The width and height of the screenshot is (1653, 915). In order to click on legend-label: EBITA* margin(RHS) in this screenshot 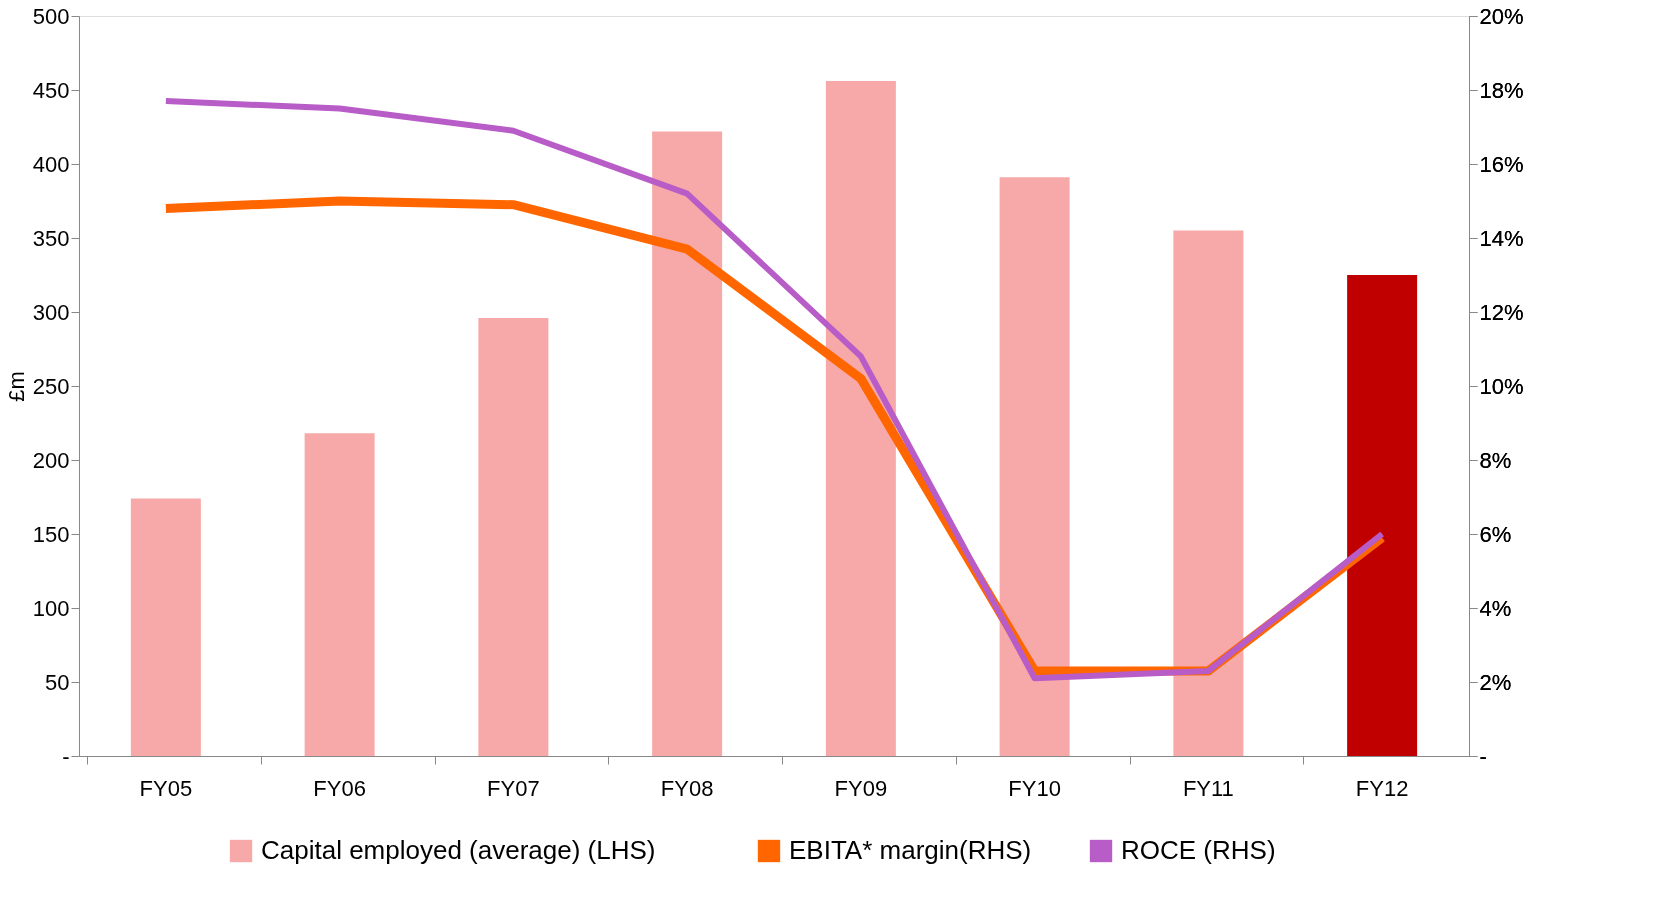, I will do `click(910, 850)`.